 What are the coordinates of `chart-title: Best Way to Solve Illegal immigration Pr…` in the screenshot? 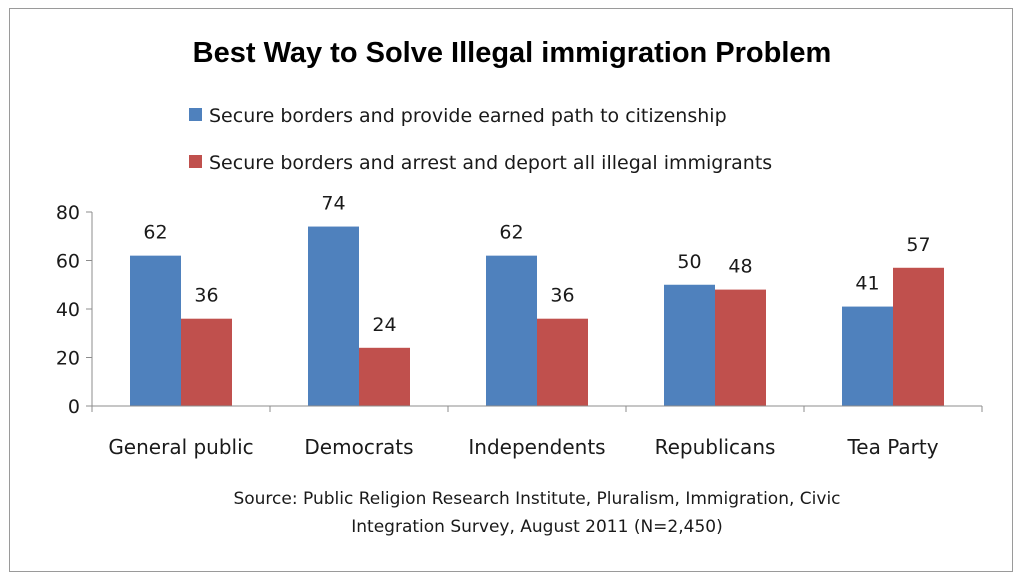 It's located at (512, 53).